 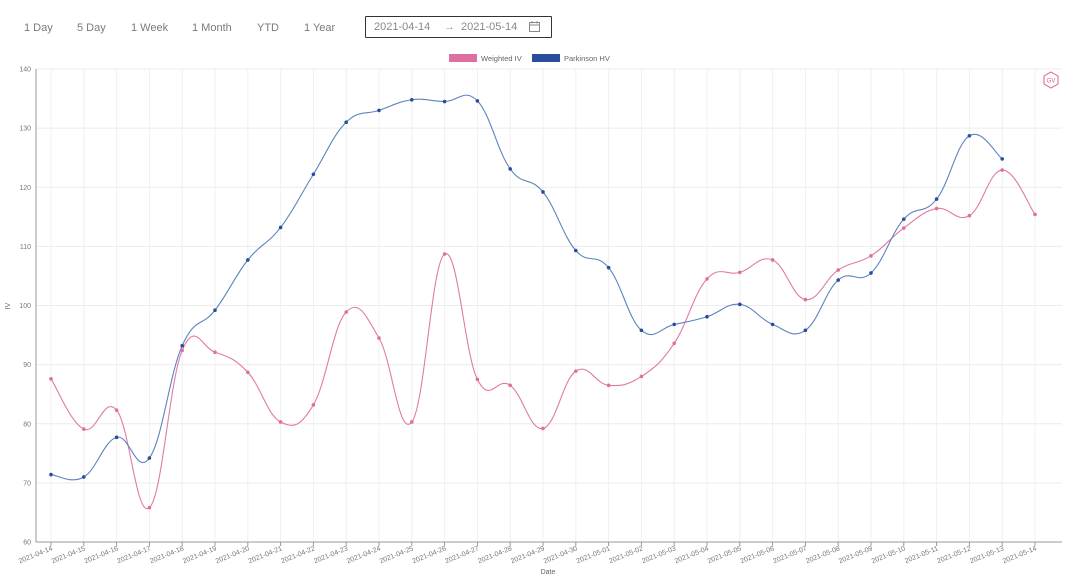 I want to click on x-tick-label: 2021-04-30, so click(x=561, y=555).